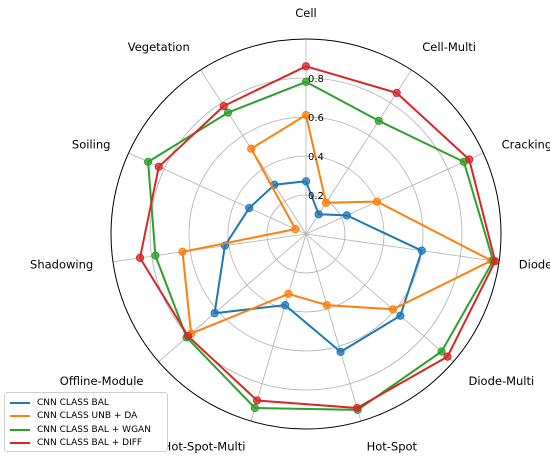  I want to click on category-label: Shadowing, so click(61, 265).